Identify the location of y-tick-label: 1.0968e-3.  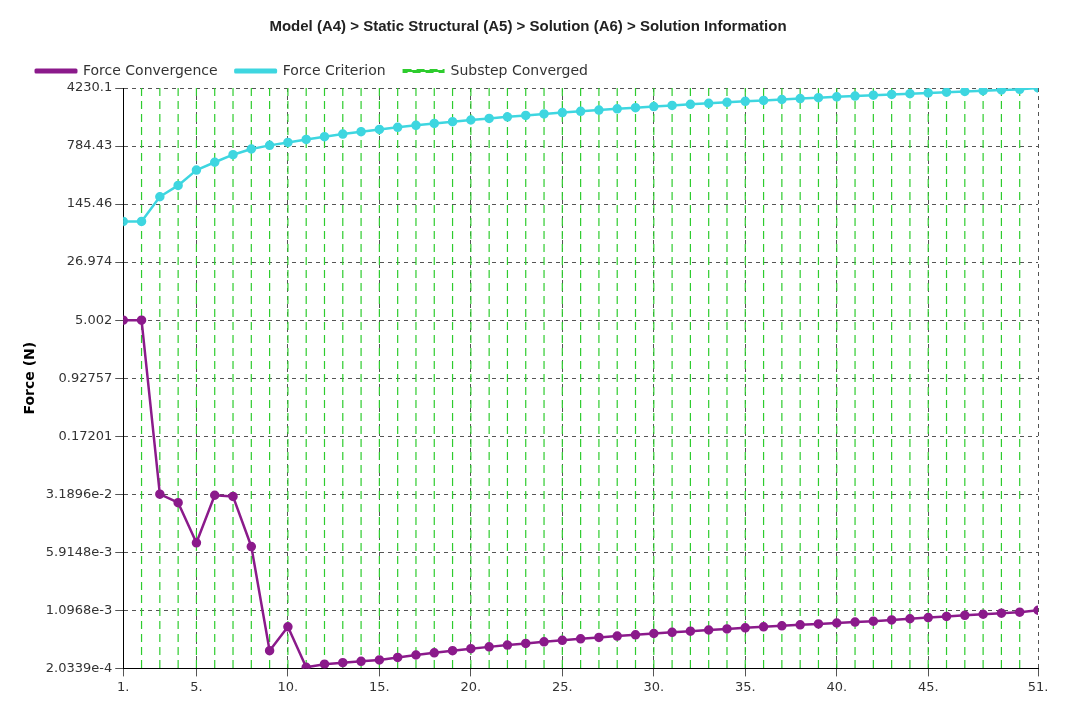
(79, 609).